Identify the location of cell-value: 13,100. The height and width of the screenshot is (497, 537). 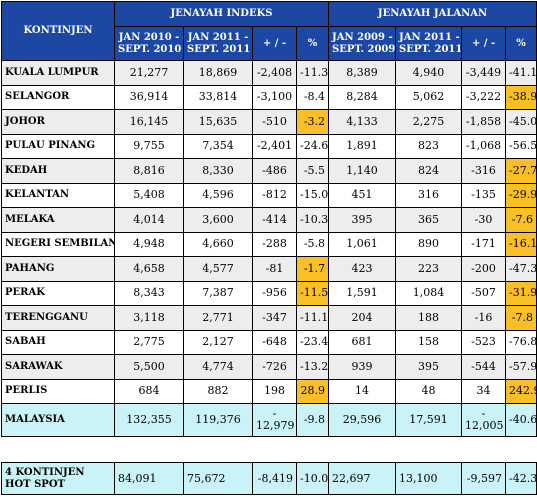
(428, 478).